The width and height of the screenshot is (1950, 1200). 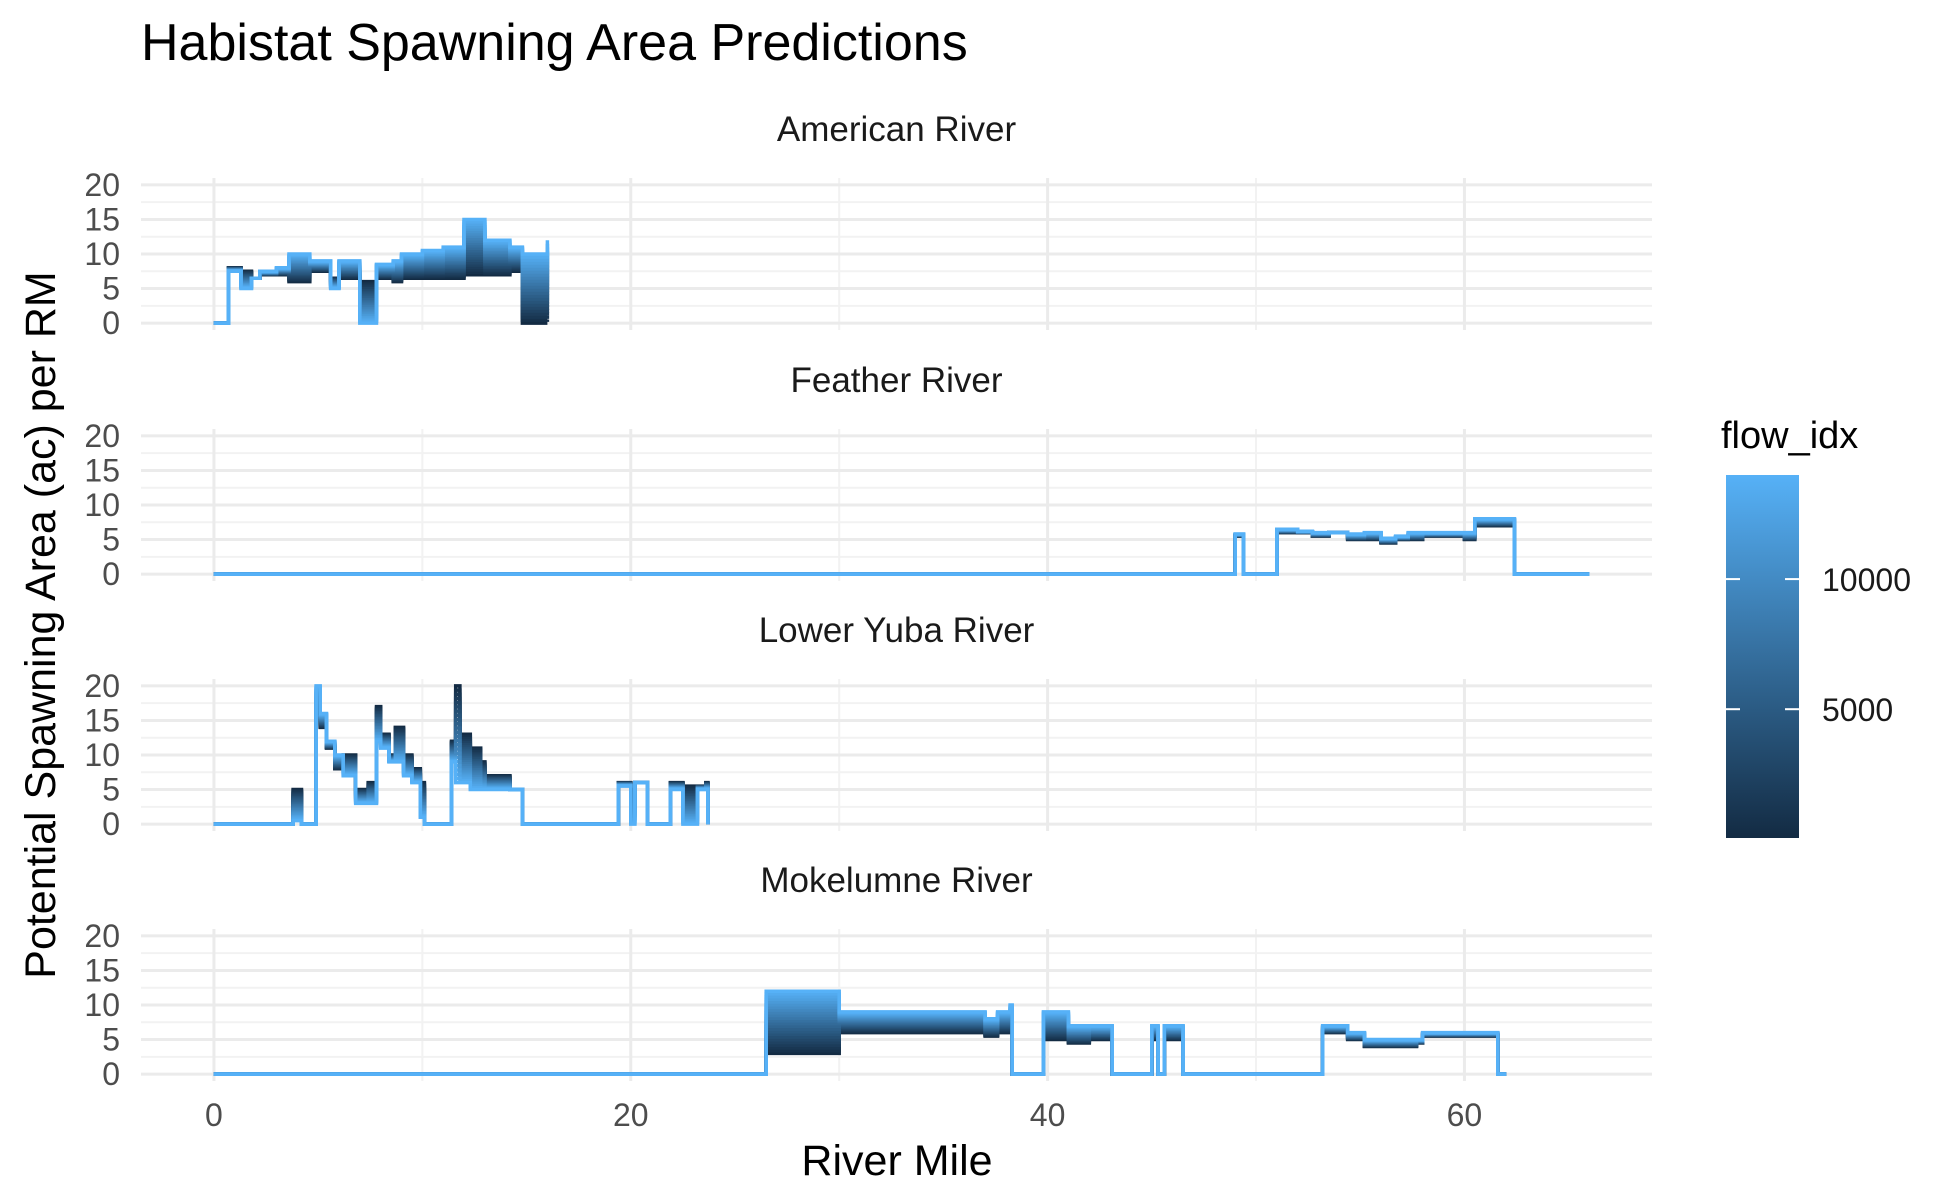 What do you see at coordinates (896, 380) in the screenshot?
I see `panel-strip-label: Feather River` at bounding box center [896, 380].